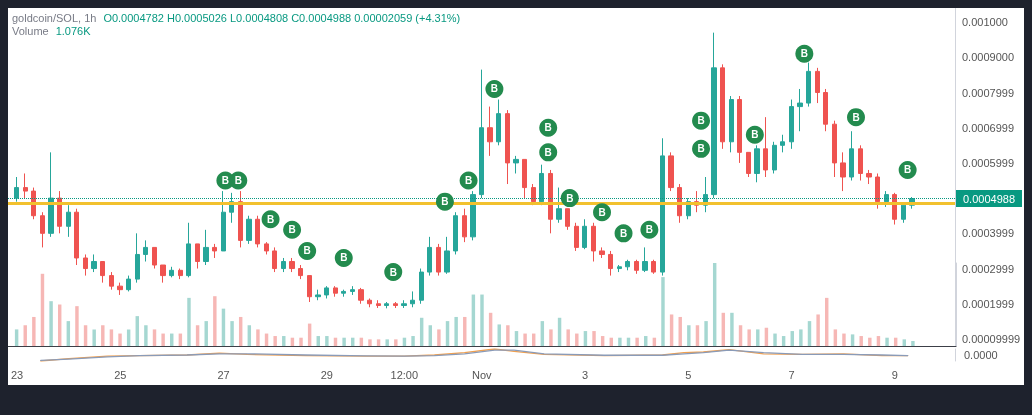 This screenshot has height=415, width=1032. What do you see at coordinates (894, 374) in the screenshot?
I see `x-tick-label: 9` at bounding box center [894, 374].